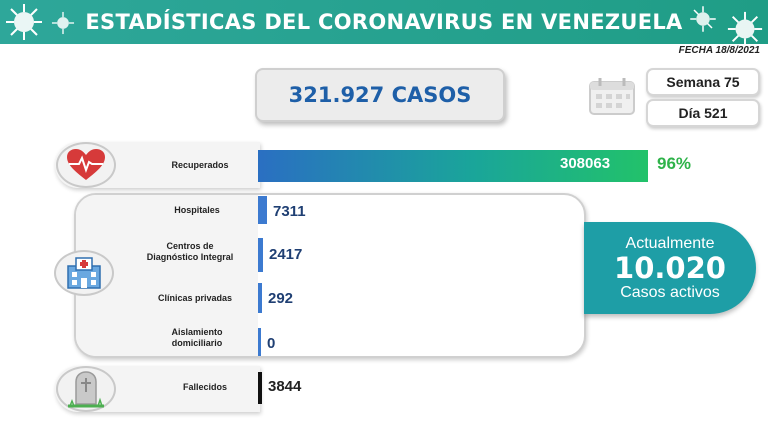 Image resolution: width=768 pixels, height=427 pixels. Describe the element at coordinates (262, 210) in the screenshot. I see `bar-hospitales` at that location.